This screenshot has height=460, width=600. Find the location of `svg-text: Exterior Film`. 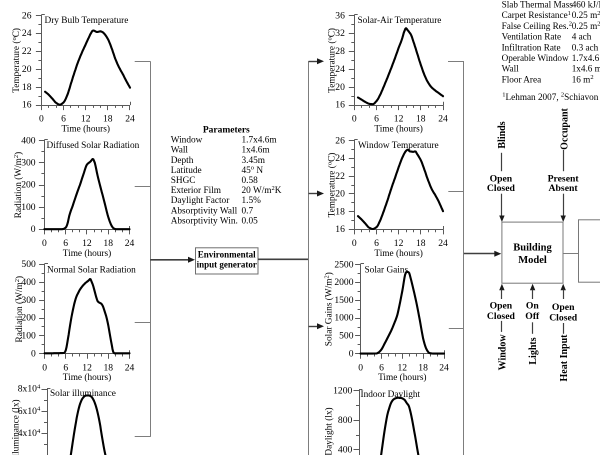

svg-text: Exterior Film is located at coordinates (196, 191).